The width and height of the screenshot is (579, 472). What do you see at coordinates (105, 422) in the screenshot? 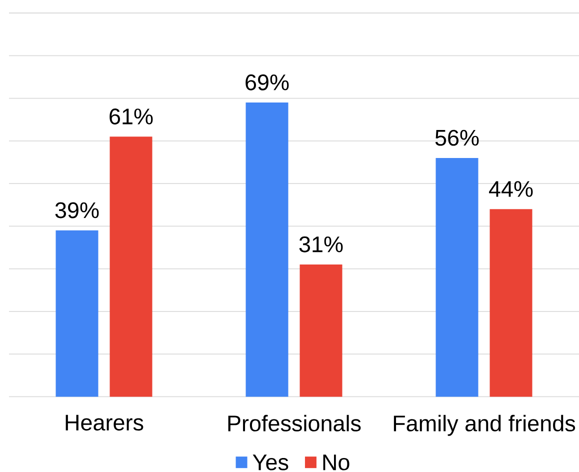
I see `x-tick-label: Hearers` at bounding box center [105, 422].